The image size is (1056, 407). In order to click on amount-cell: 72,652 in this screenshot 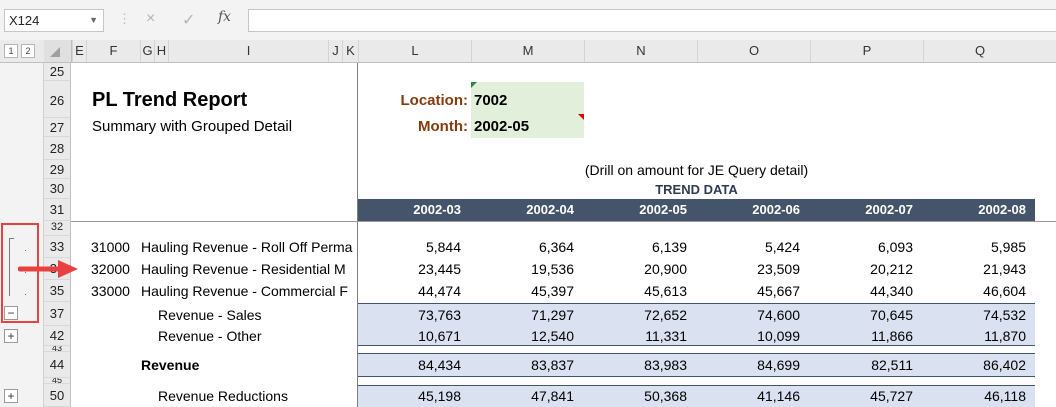, I will do `click(665, 315)`.